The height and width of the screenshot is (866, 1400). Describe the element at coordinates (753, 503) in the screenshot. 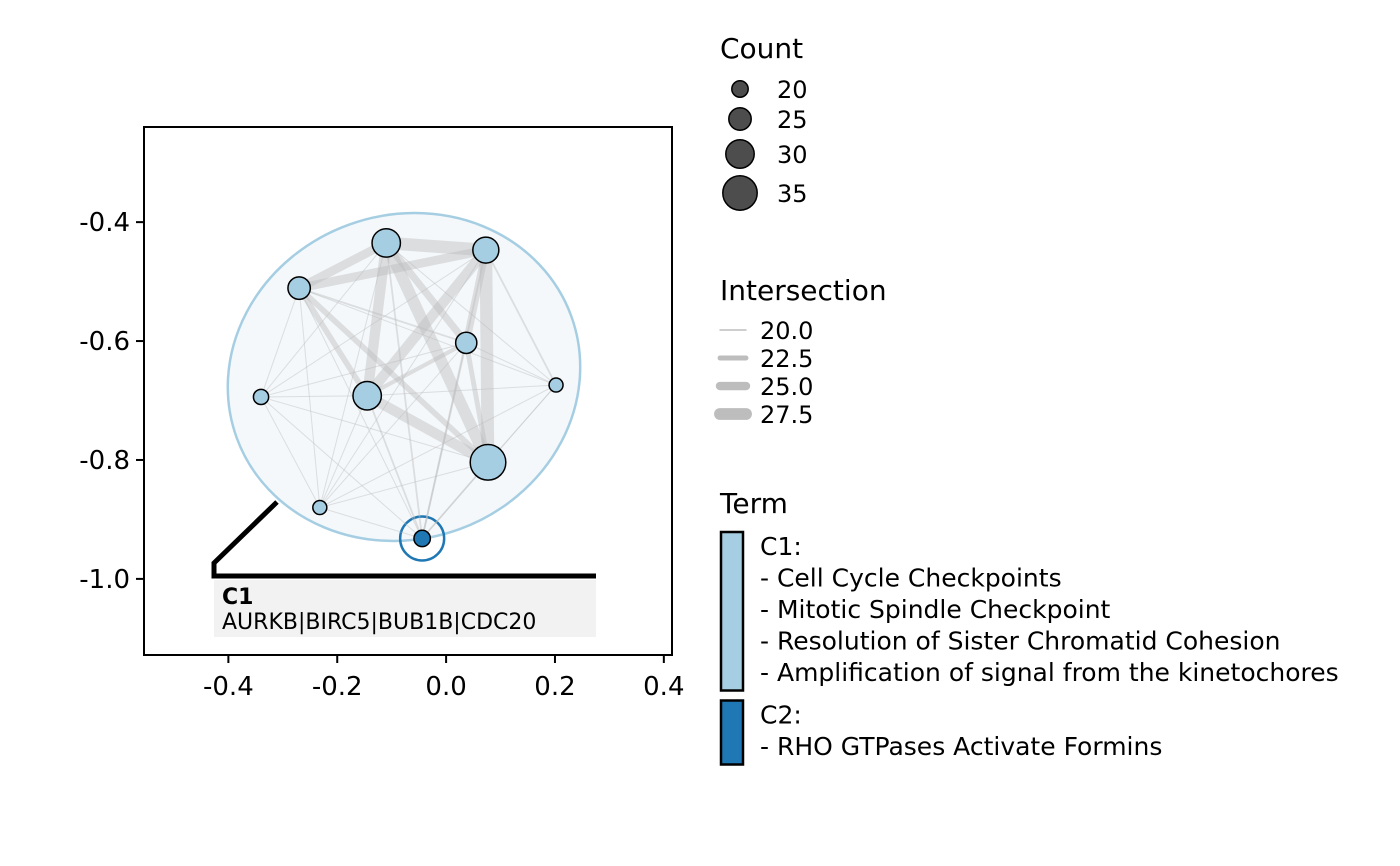

I see `term-legend-title: Term` at that location.